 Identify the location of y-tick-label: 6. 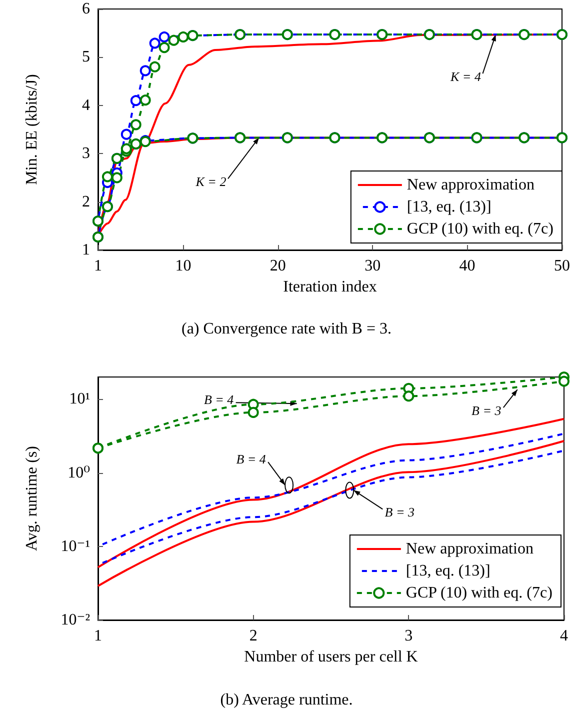
(86, 9).